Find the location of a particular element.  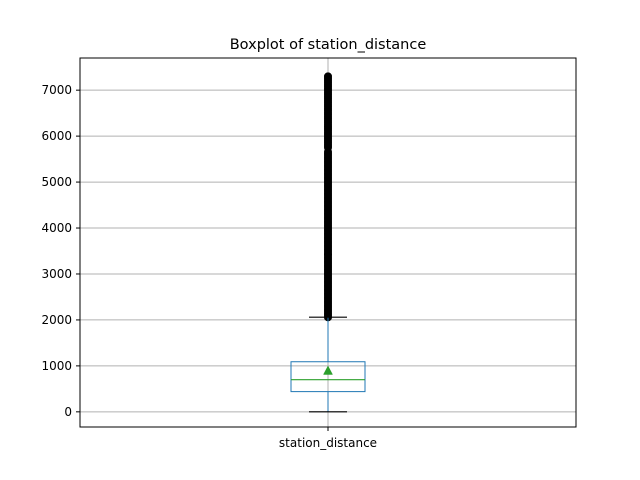

y-tick-label: 1000 is located at coordinates (56, 366).